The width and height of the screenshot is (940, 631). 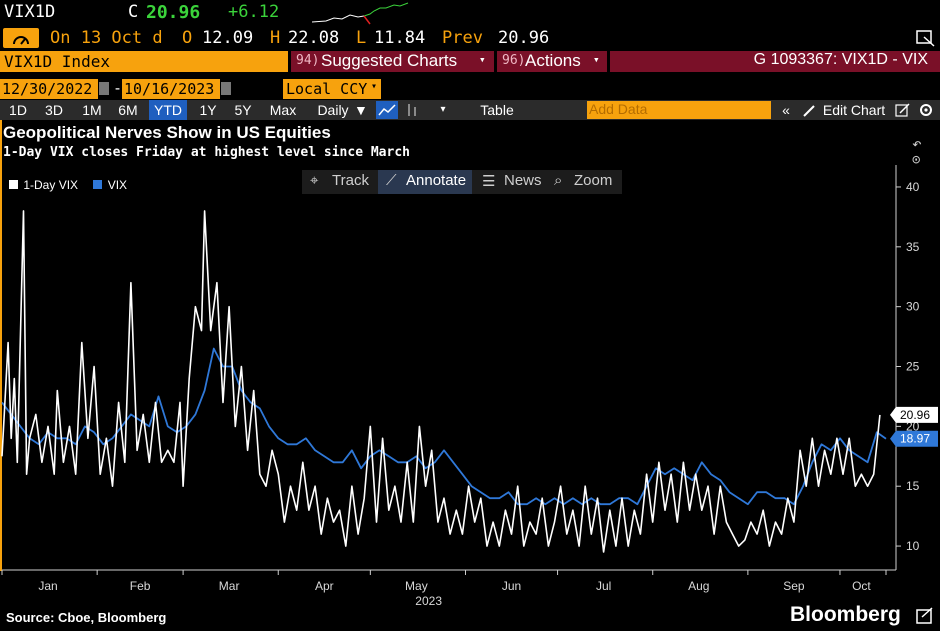 I want to click on settings-icon, so click(x=926, y=110).